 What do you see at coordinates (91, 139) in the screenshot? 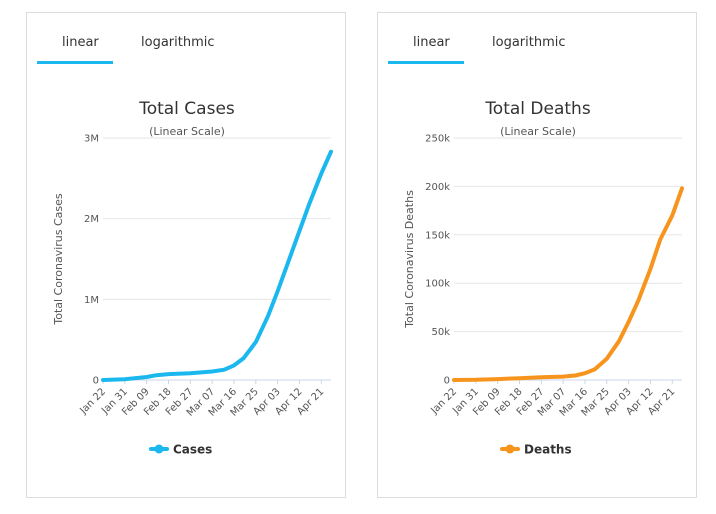
I see `y-tick-label: 3M` at bounding box center [91, 139].